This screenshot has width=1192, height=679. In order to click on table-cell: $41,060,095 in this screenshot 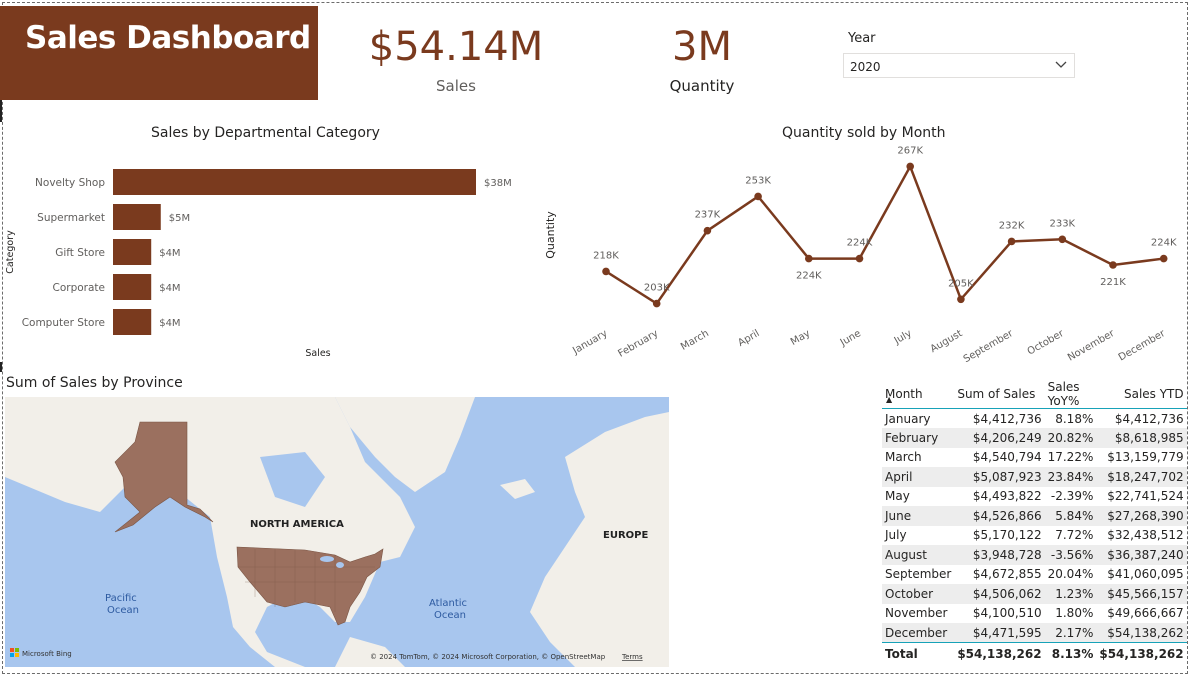, I will do `click(1145, 574)`.